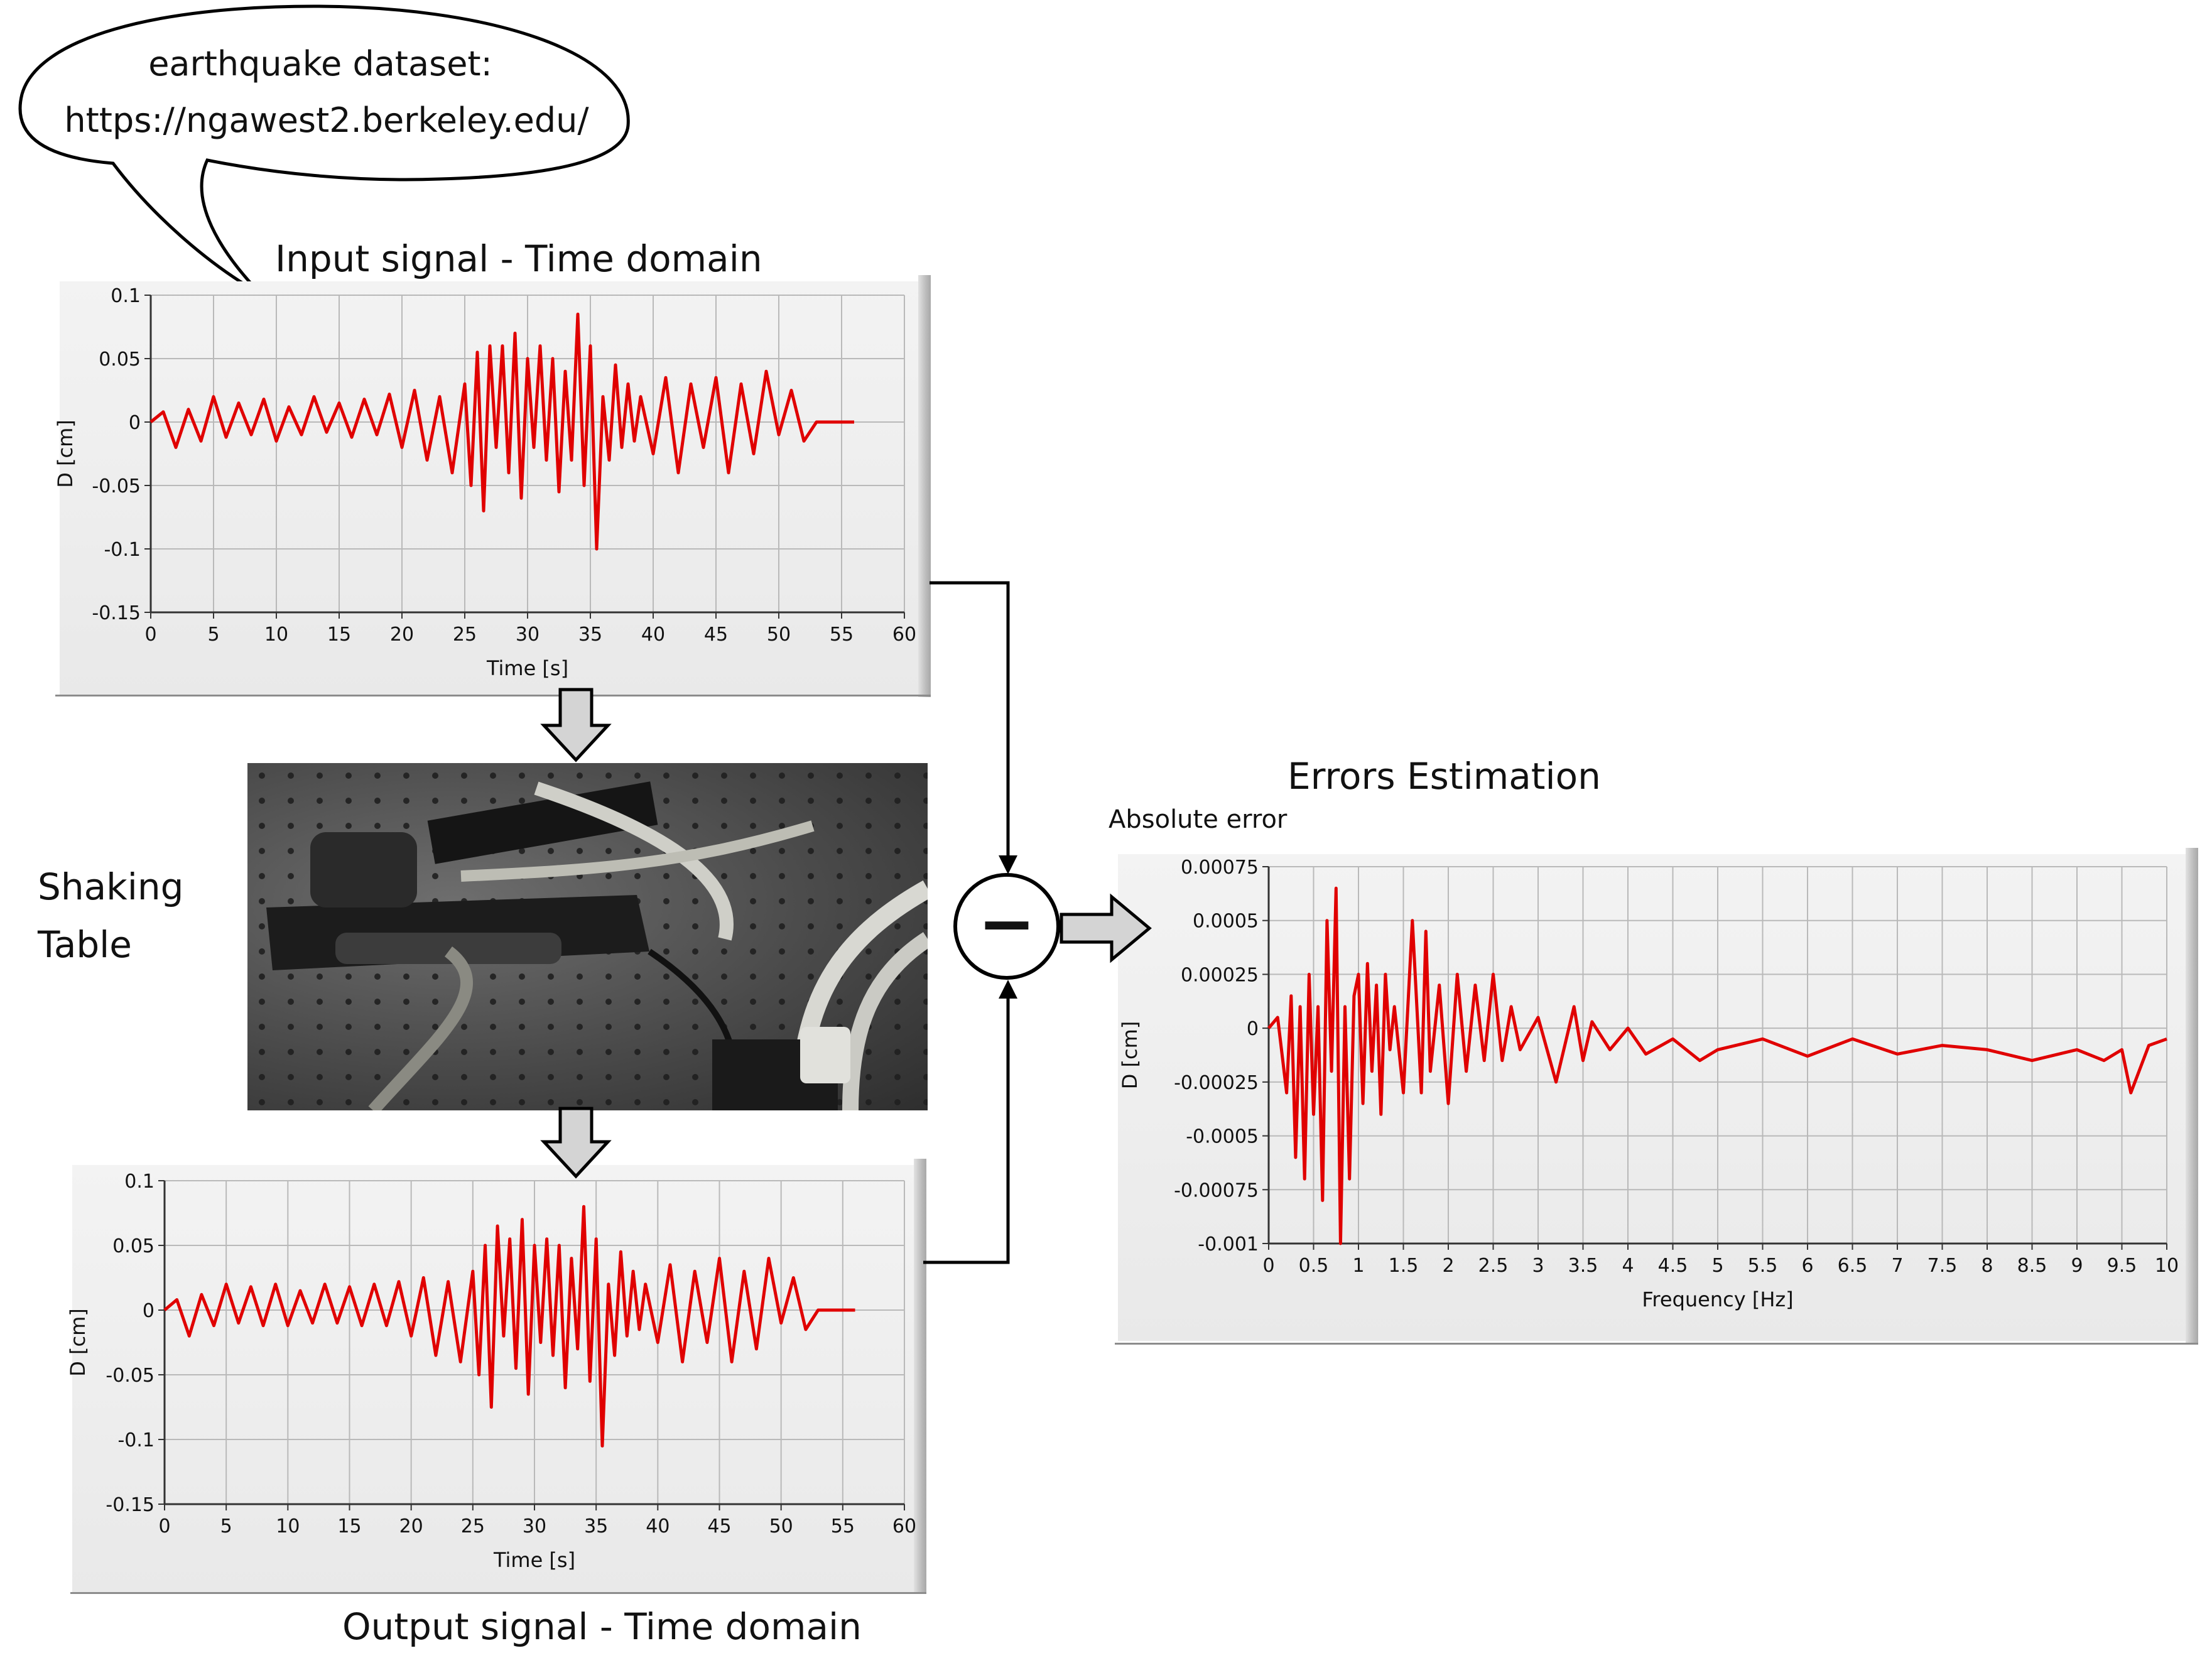 The width and height of the screenshot is (2212, 1653). What do you see at coordinates (320, 64) in the screenshot?
I see `bubble-line-1: earthquake dataset:` at bounding box center [320, 64].